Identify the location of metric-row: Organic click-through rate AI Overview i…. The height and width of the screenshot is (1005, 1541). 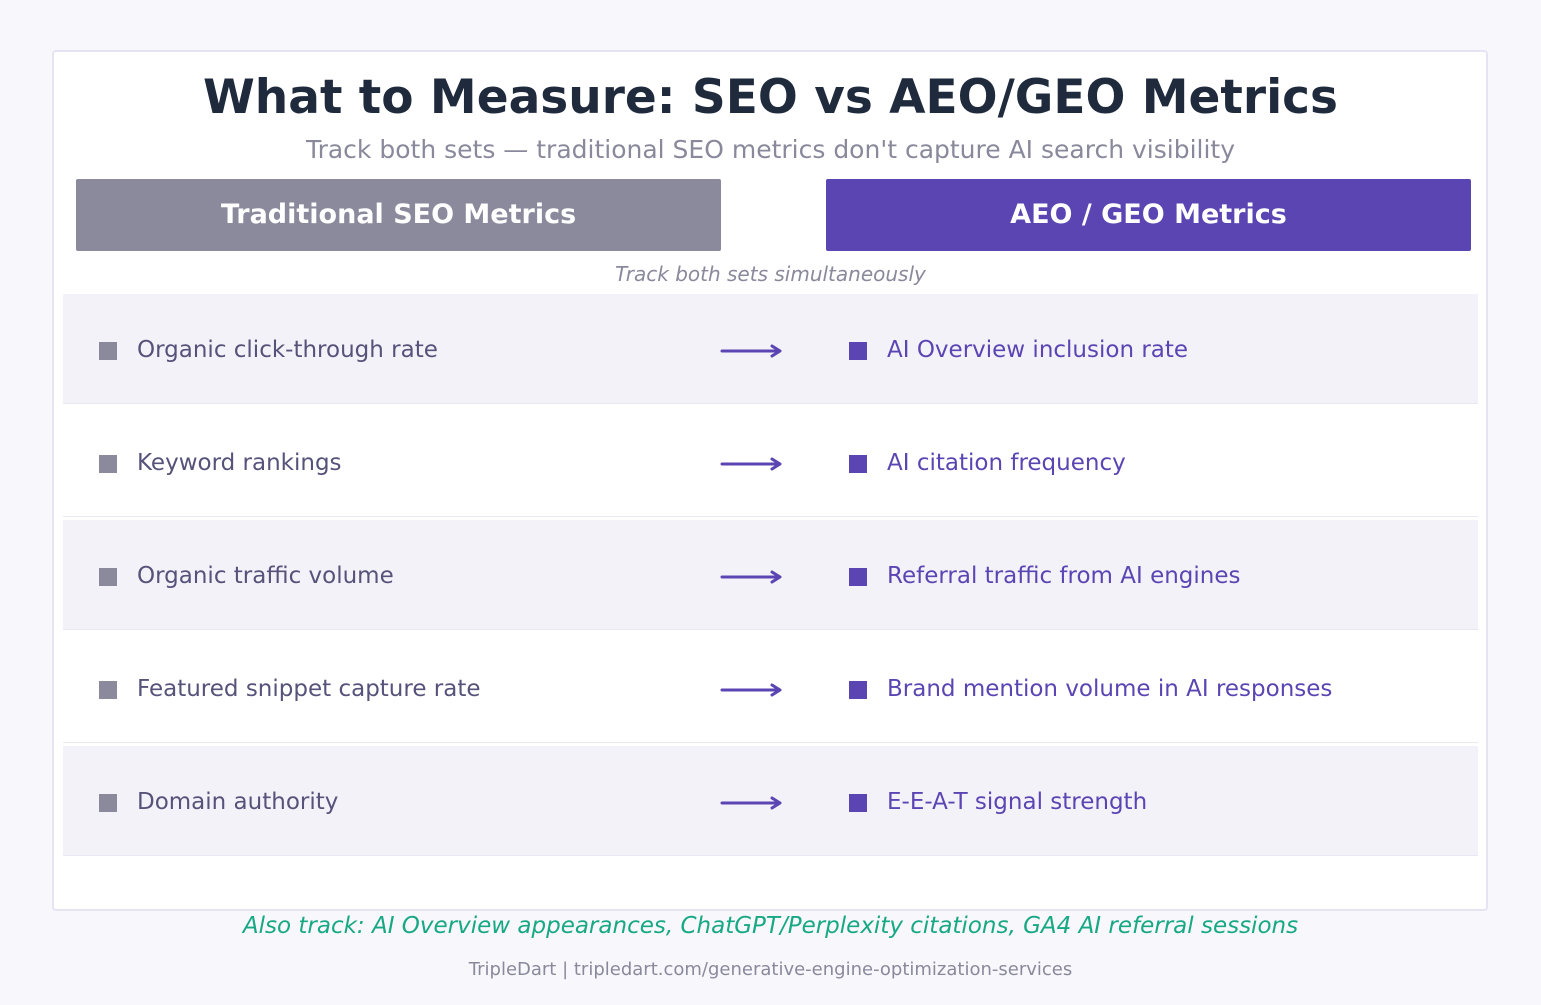
(770, 349).